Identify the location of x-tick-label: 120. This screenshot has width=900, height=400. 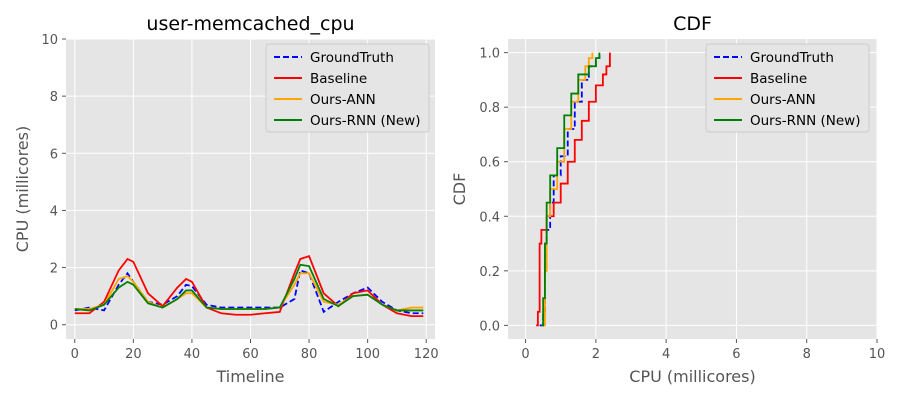
(426, 354).